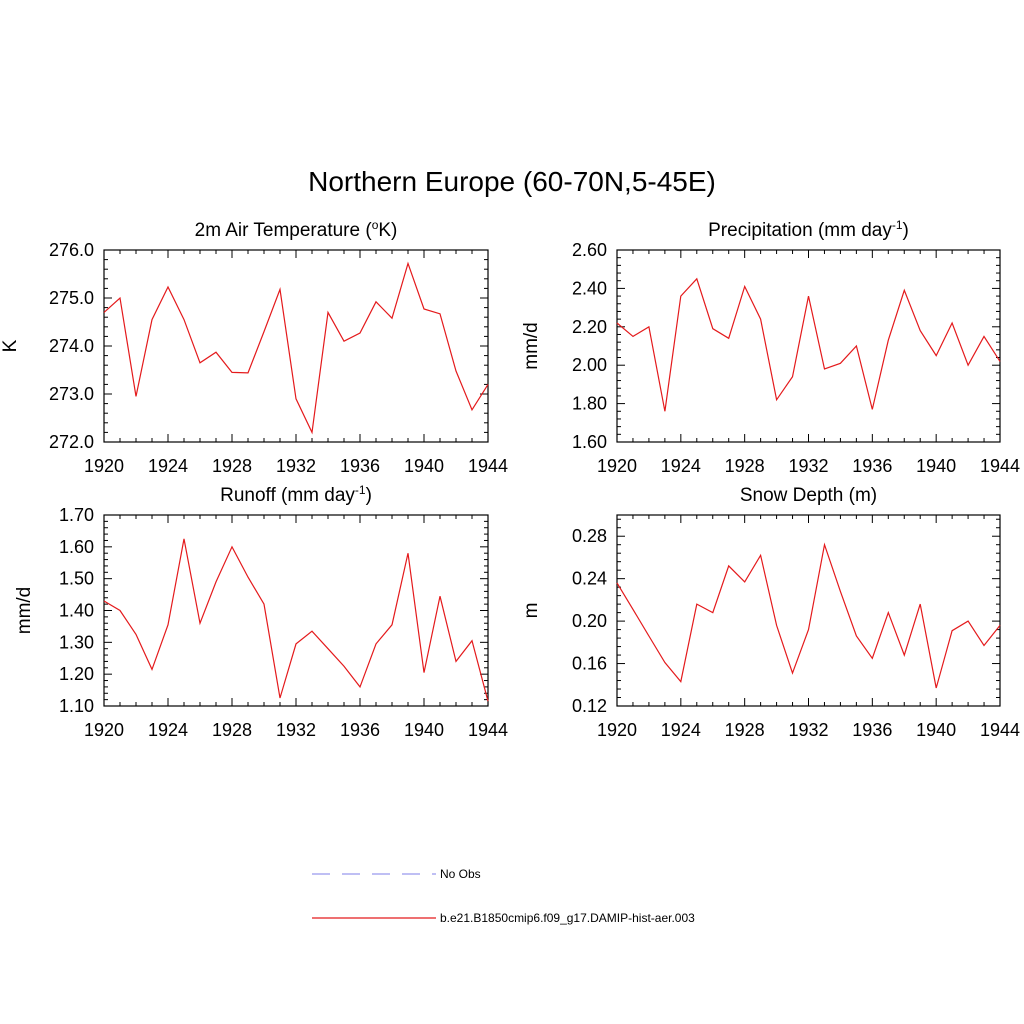 The height and width of the screenshot is (1024, 1024). Describe the element at coordinates (589, 288) in the screenshot. I see `y-tick-label: 2.40` at that location.